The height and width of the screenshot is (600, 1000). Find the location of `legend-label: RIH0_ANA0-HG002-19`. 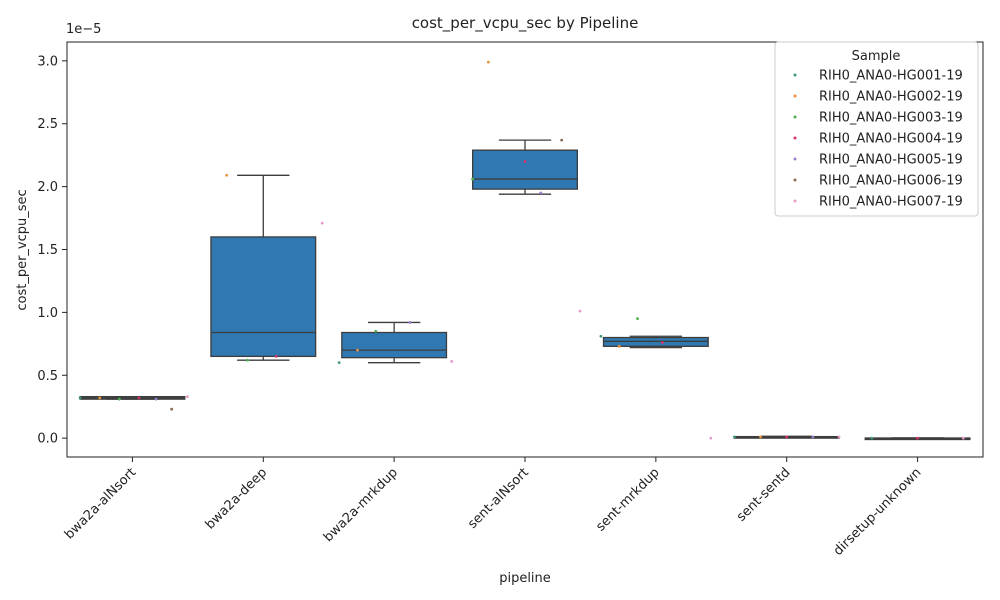

legend-label: RIH0_ANA0-HG002-19 is located at coordinates (891, 97).